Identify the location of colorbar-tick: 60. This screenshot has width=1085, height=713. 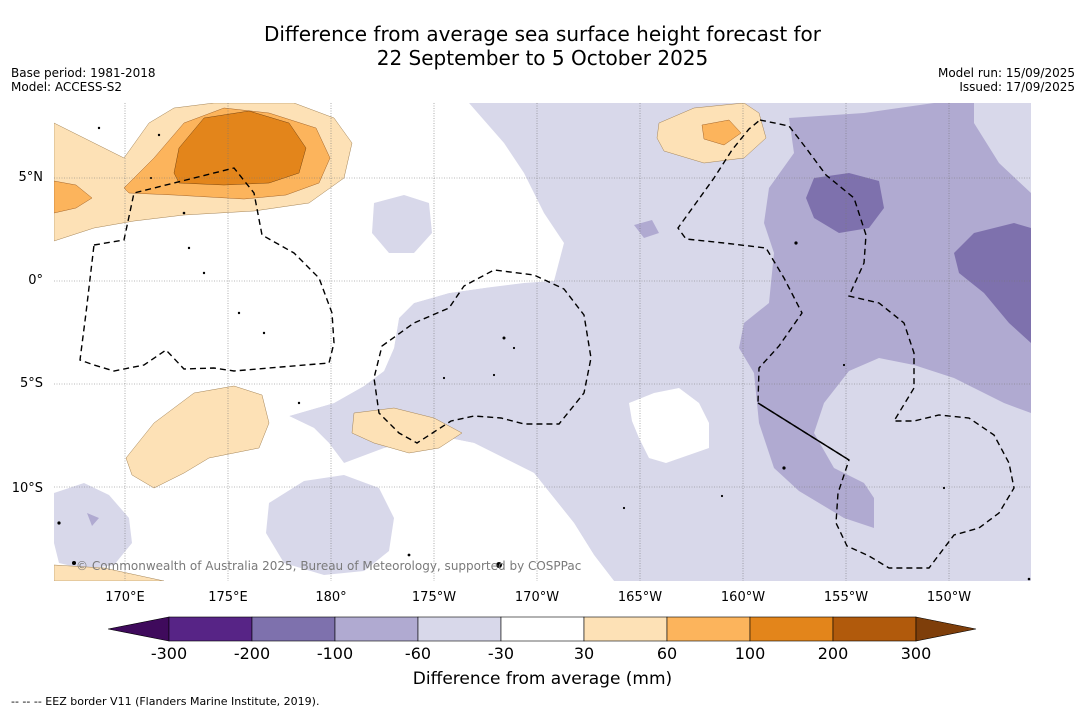
(667, 653).